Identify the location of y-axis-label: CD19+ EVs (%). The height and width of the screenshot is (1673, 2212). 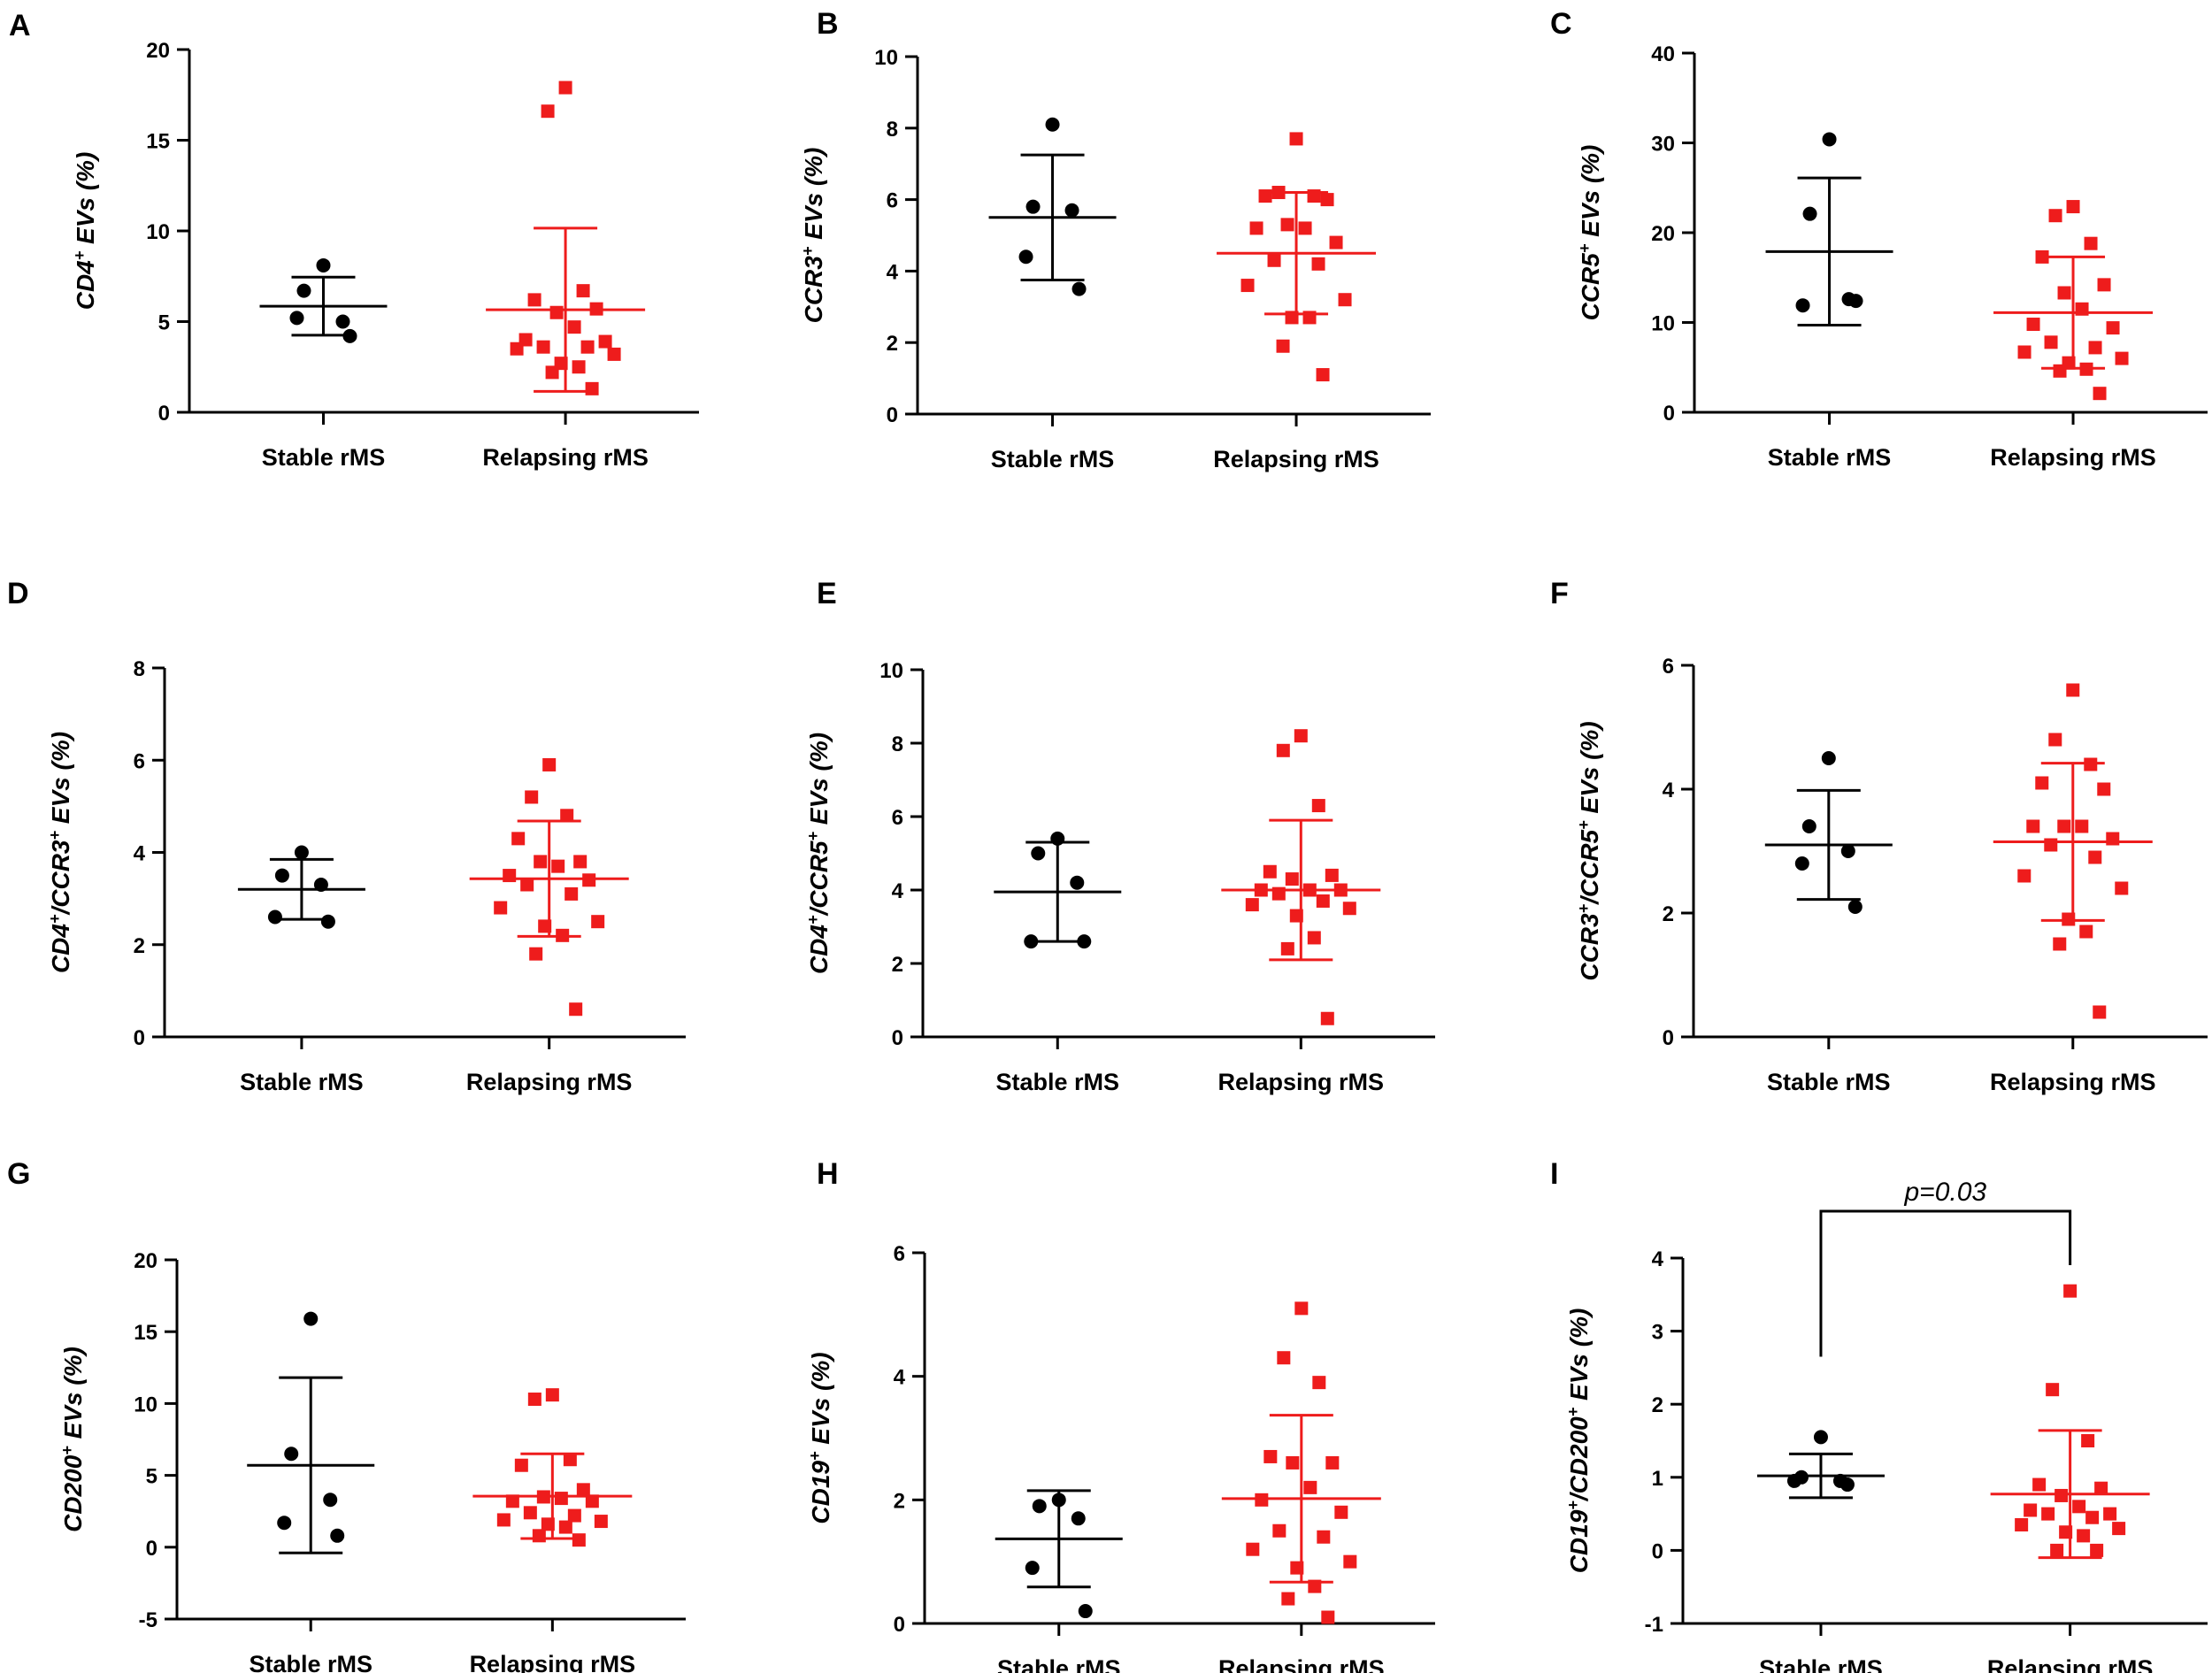
(820, 1438).